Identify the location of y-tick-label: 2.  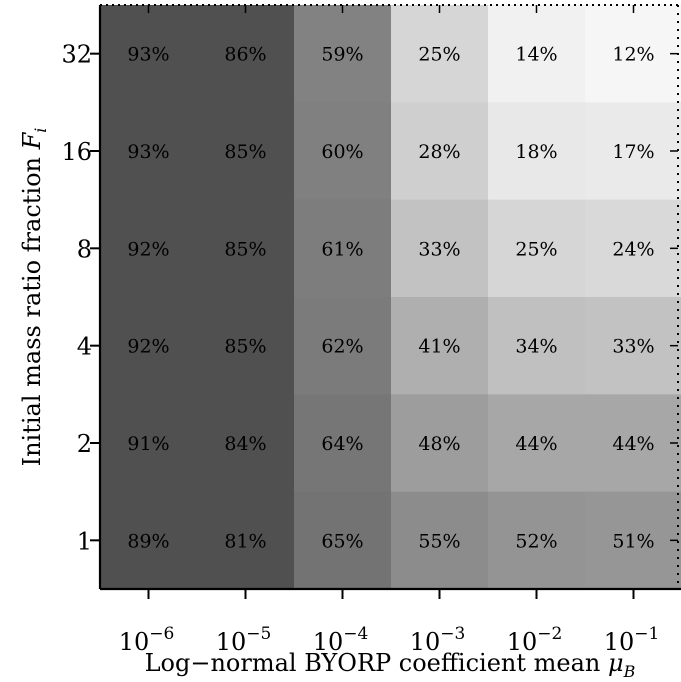
(84, 444).